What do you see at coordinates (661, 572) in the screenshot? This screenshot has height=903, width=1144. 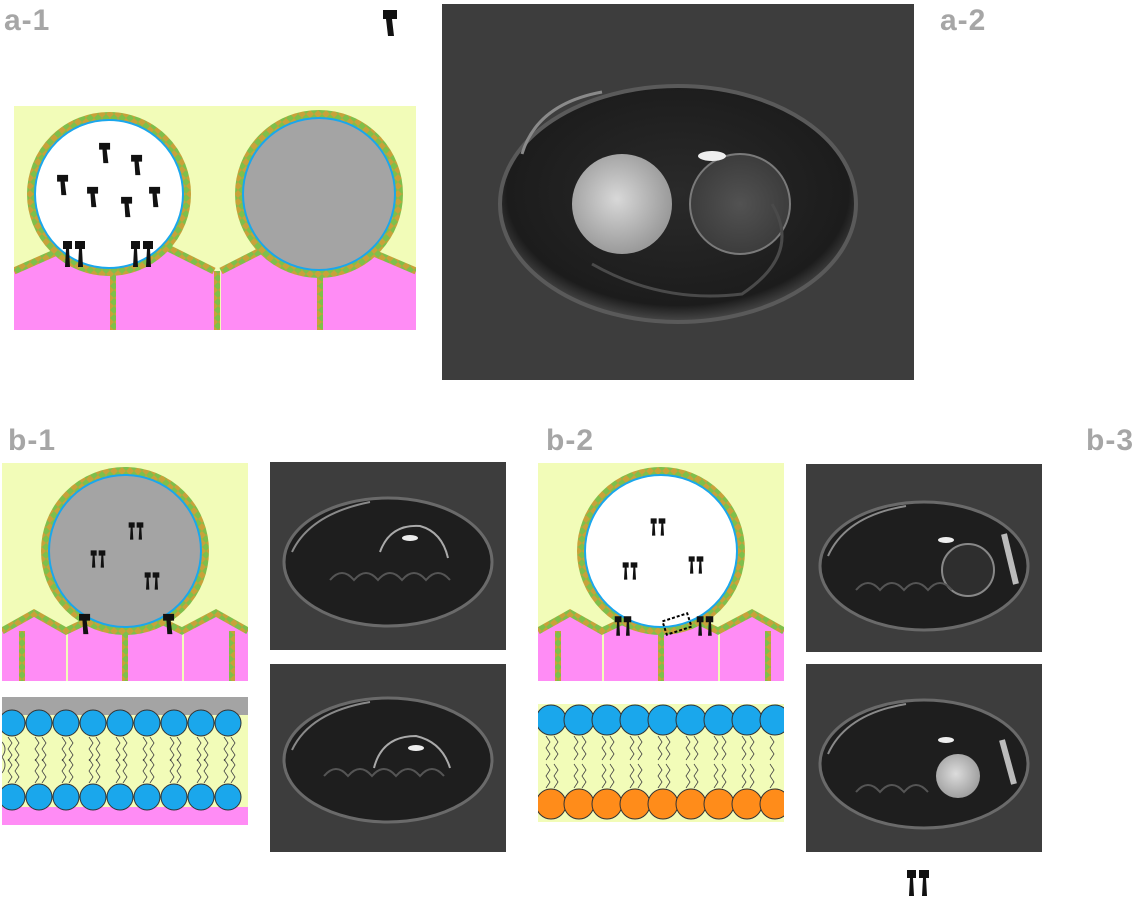 I see `diagram-b2-droplet` at bounding box center [661, 572].